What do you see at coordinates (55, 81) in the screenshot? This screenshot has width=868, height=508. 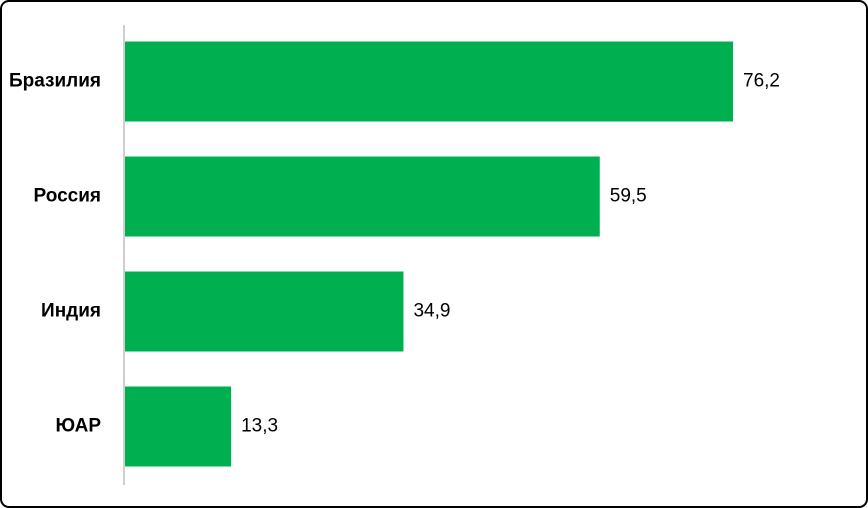 I see `category-label: Бразилия` at bounding box center [55, 81].